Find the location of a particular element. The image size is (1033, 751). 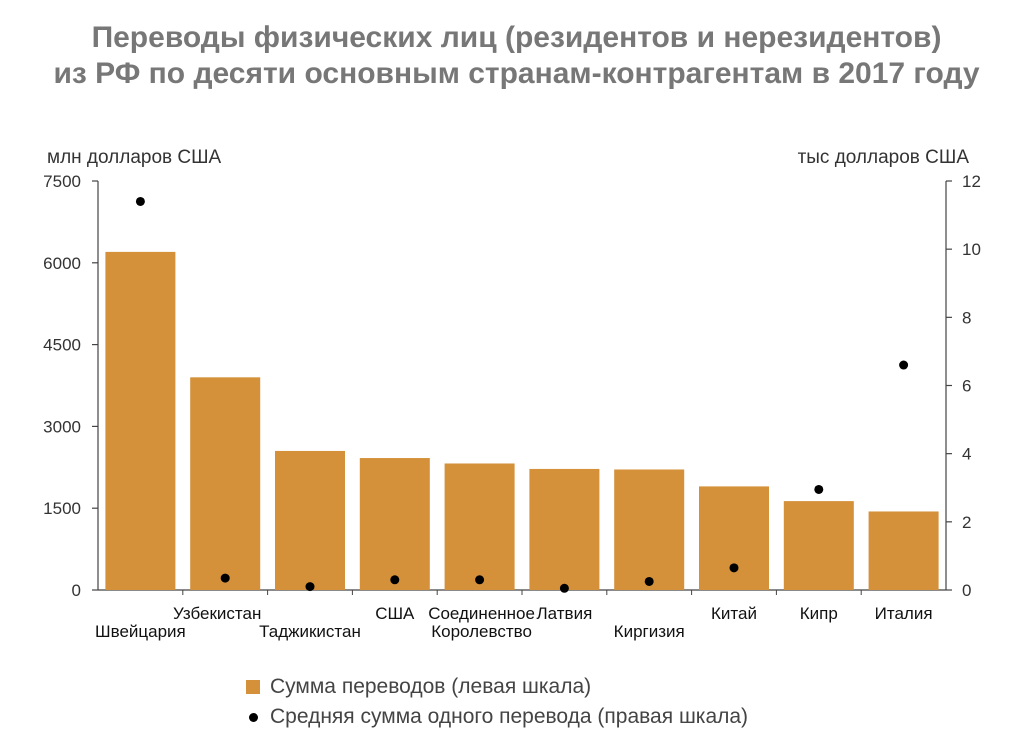

category-label: Швейцария is located at coordinates (140, 631).